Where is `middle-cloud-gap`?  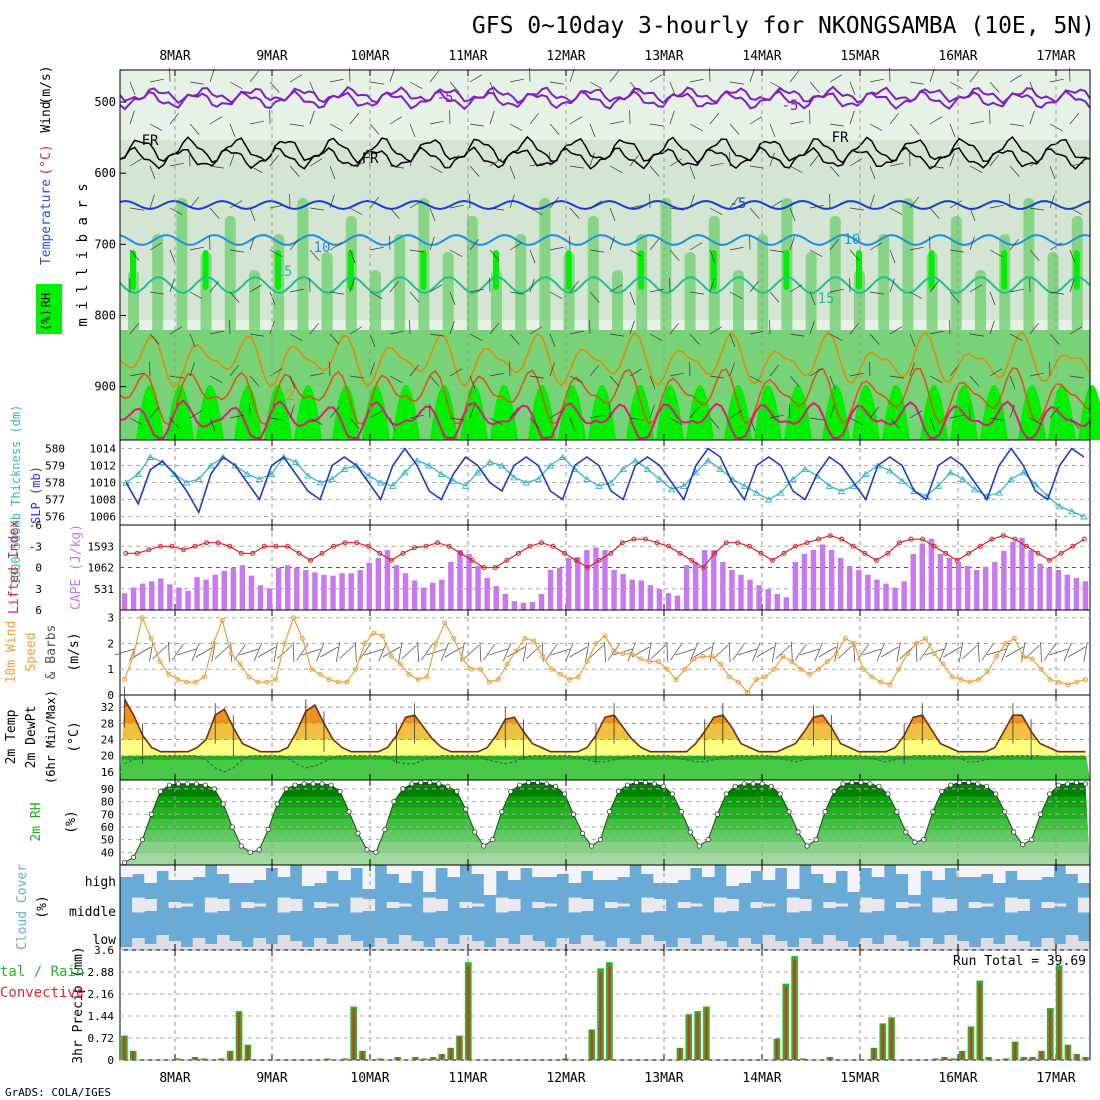 middle-cloud-gap is located at coordinates (1023, 905).